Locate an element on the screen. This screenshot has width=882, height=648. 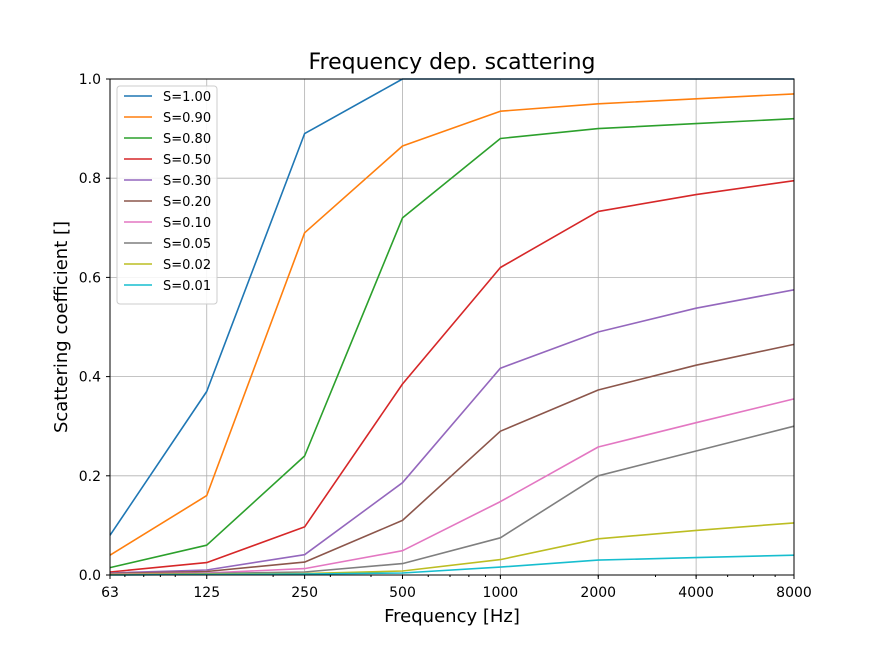
x-axis-ticks: 63 125 250 500 1000 2000 4000 8000 is located at coordinates (456, 588).